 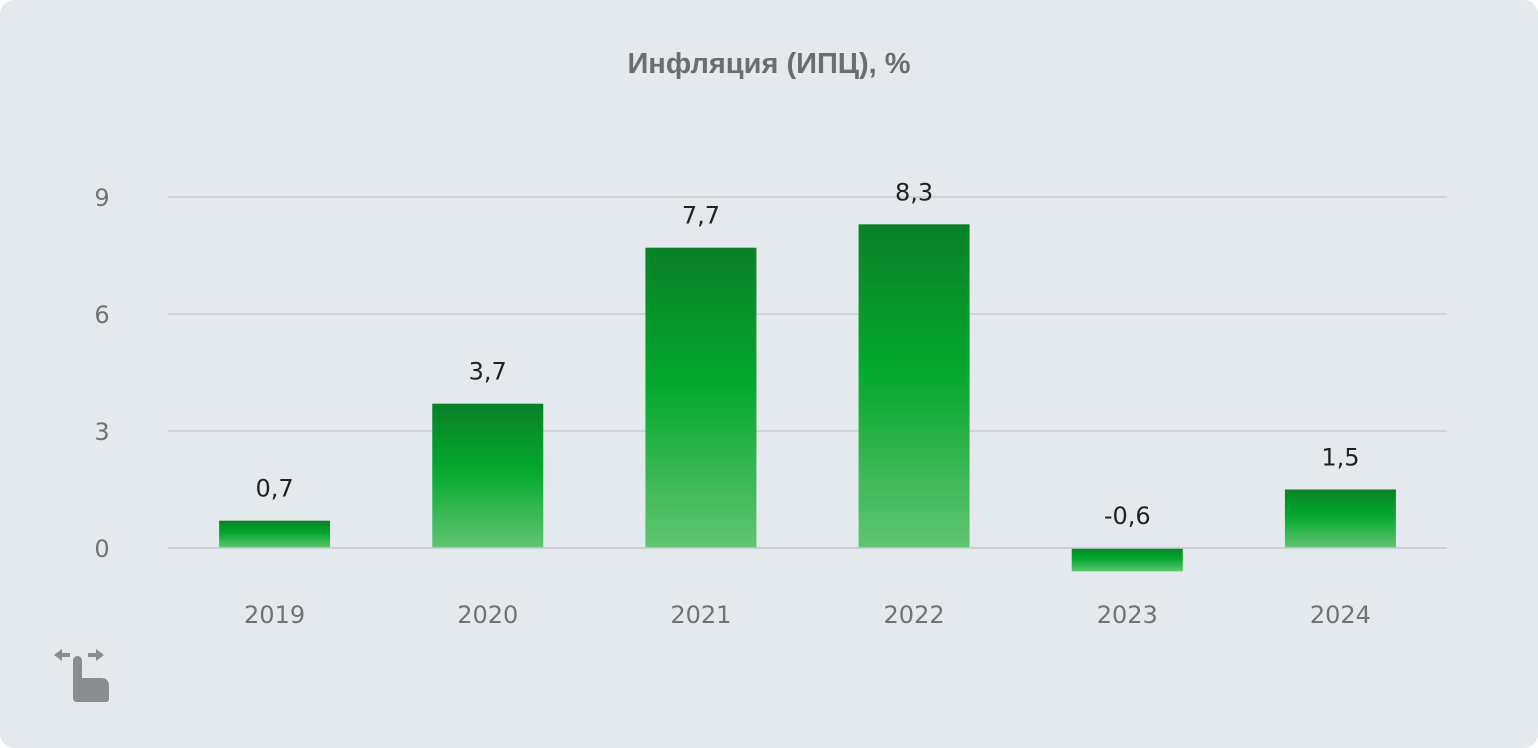 I want to click on chart-title: Инфляция (ИПЦ), %, so click(x=769, y=64).